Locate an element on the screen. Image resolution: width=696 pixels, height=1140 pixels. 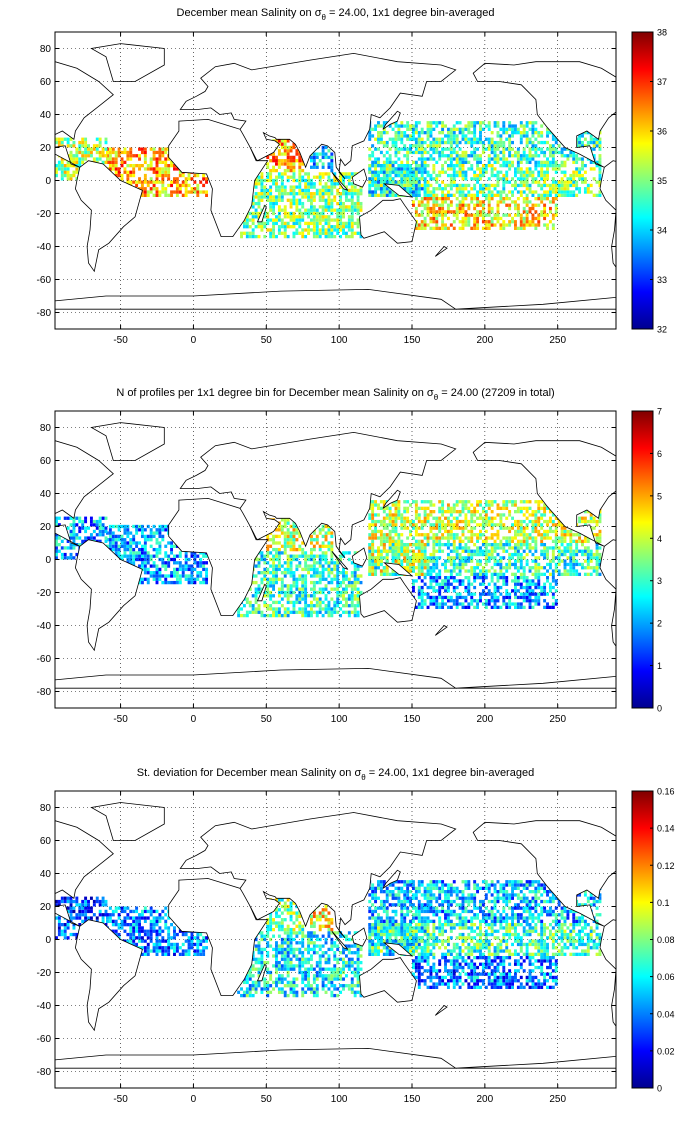
coastline is located at coordinates (359, 178).